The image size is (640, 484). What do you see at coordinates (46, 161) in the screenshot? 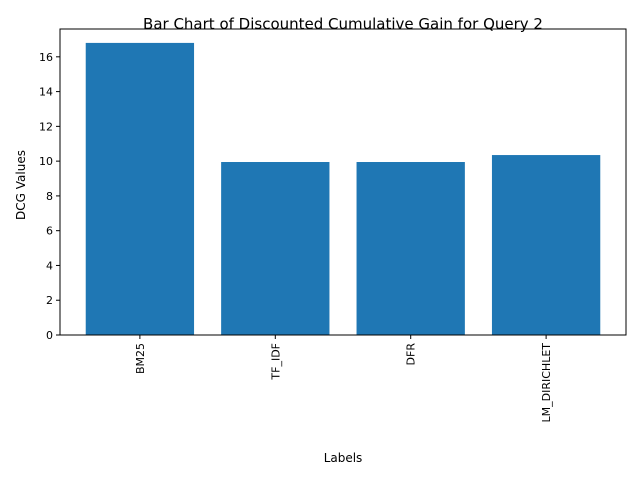
I see `y-tick-label: 10` at bounding box center [46, 161].